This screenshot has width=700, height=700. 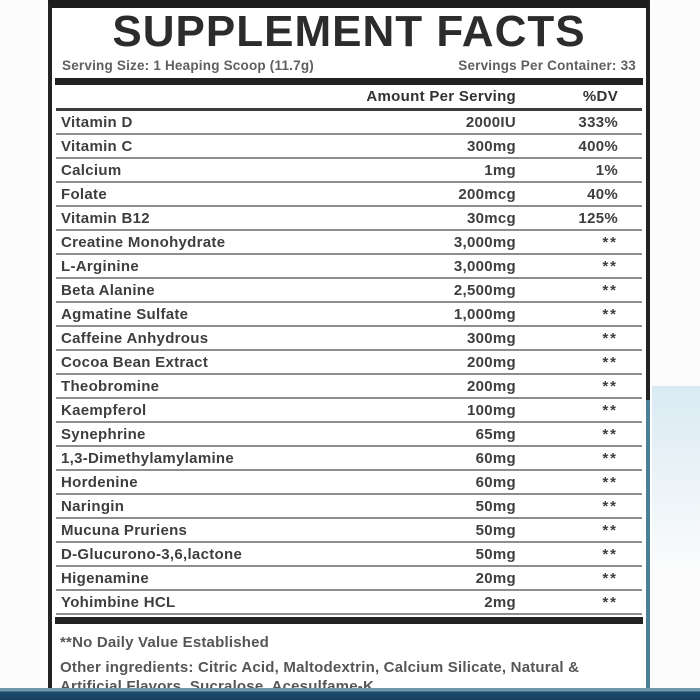 I want to click on table-row: L-Arginine 3,000mg **, so click(x=349, y=267).